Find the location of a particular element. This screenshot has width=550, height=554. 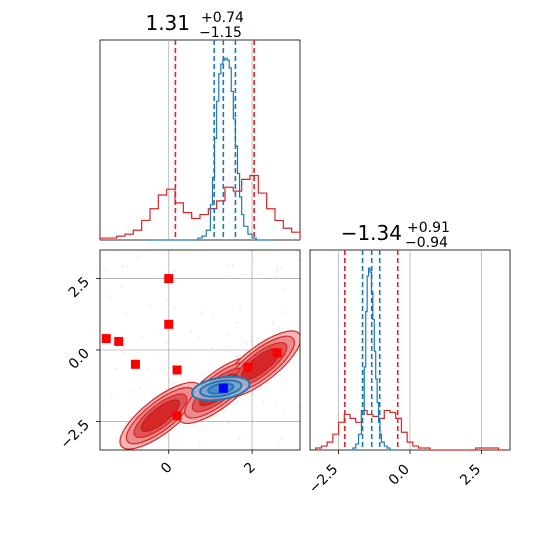

title-sub-top-left: −1.15 is located at coordinates (220, 33).